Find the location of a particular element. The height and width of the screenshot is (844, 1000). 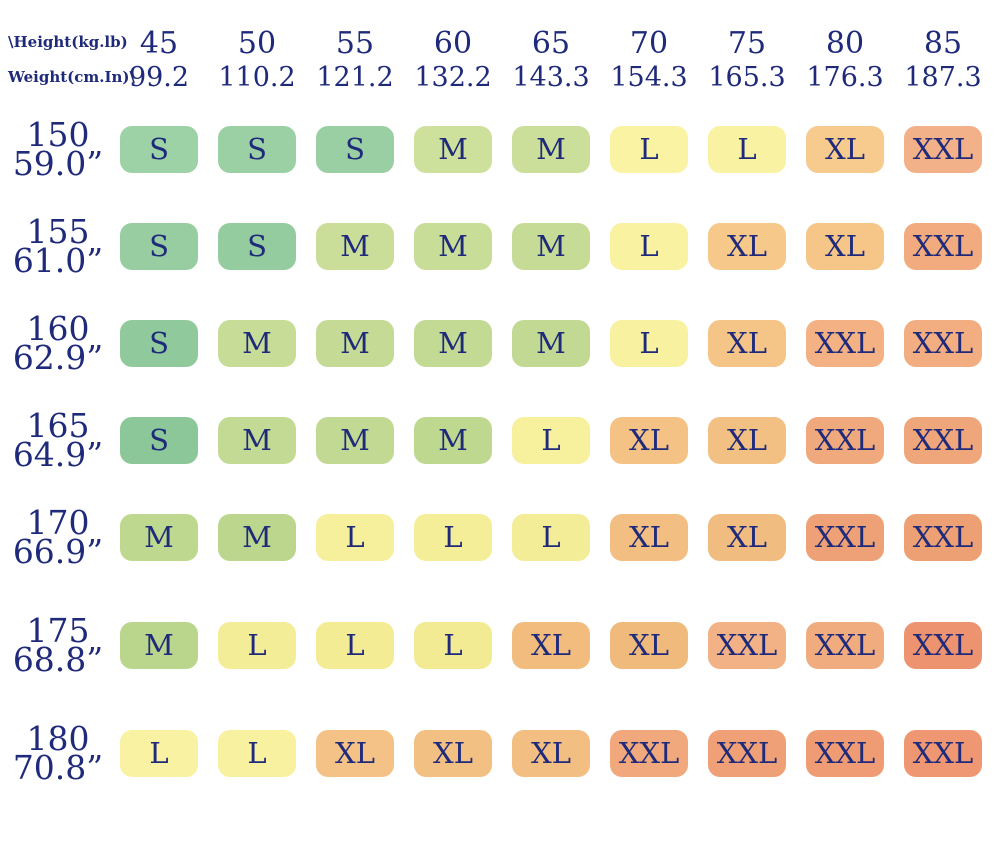

height-in: 61.0” is located at coordinates (58, 261).